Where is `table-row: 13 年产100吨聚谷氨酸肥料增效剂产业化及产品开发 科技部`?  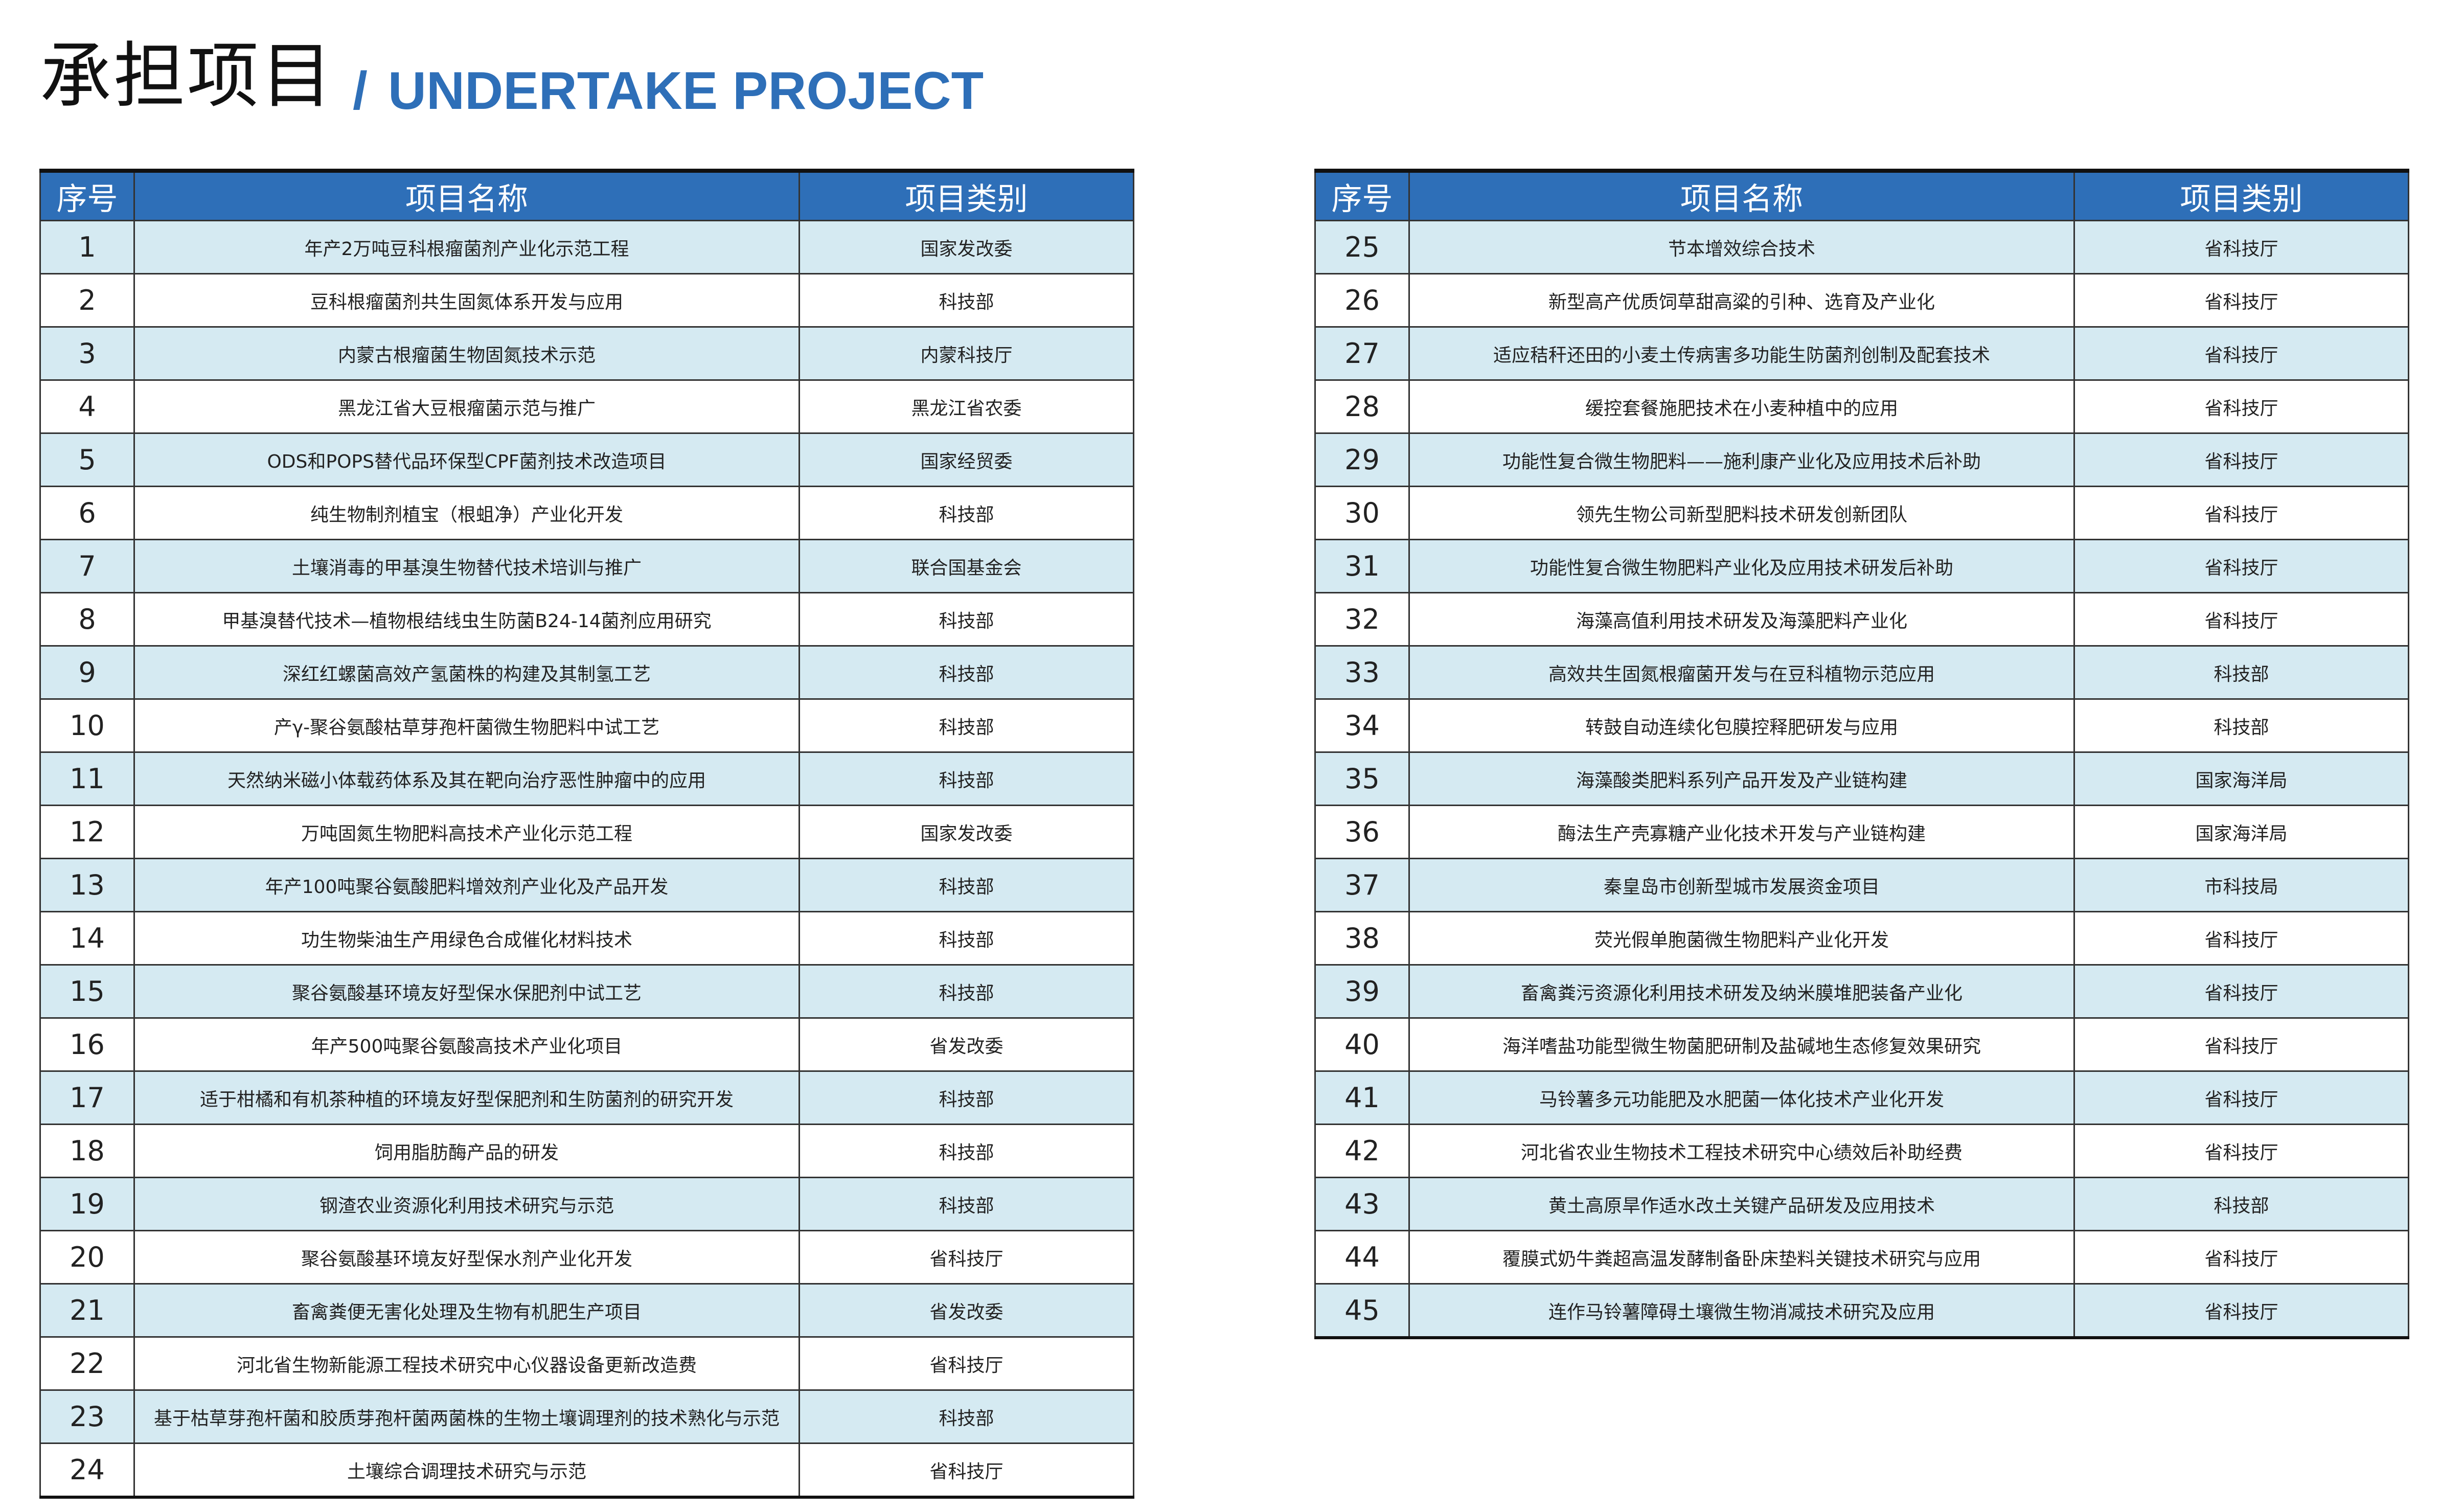
table-row: 13 年产100吨聚谷氨酸肥料增效剂产业化及产品开发 科技部 is located at coordinates (586, 885).